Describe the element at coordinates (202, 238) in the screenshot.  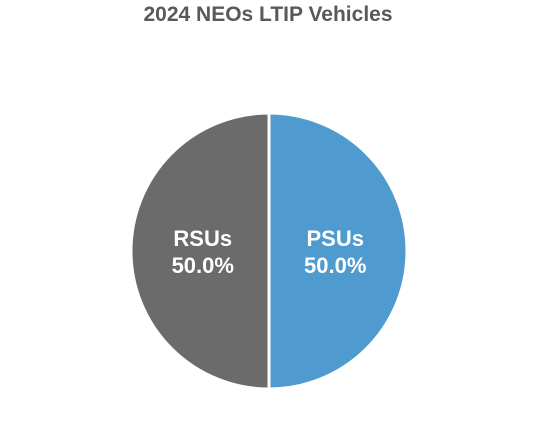
I see `slice-label-rsus: RSUs` at that location.